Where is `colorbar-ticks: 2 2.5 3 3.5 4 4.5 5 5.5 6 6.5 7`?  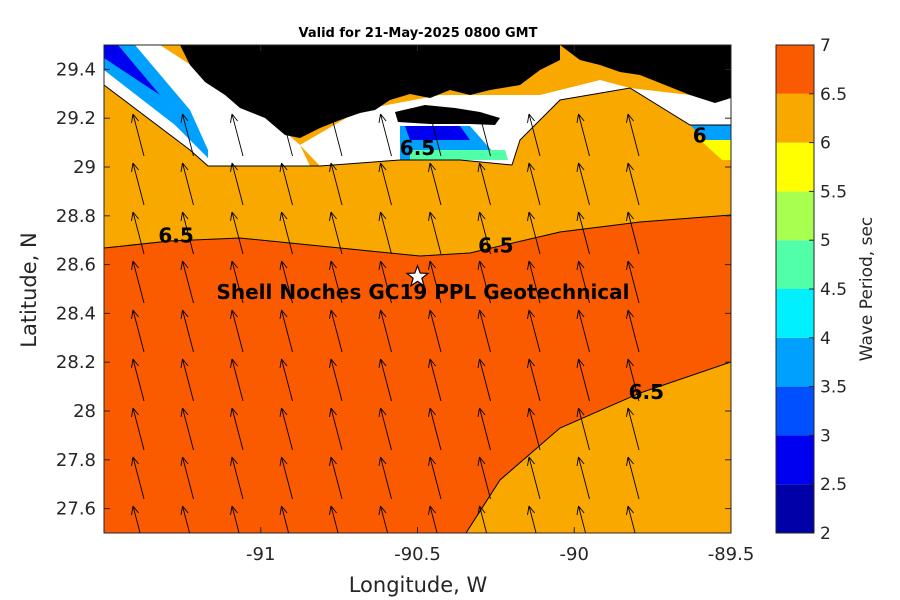 colorbar-ticks: 2 2.5 3 3.5 4 4.5 5 5.5 6 6.5 7 is located at coordinates (828, 290).